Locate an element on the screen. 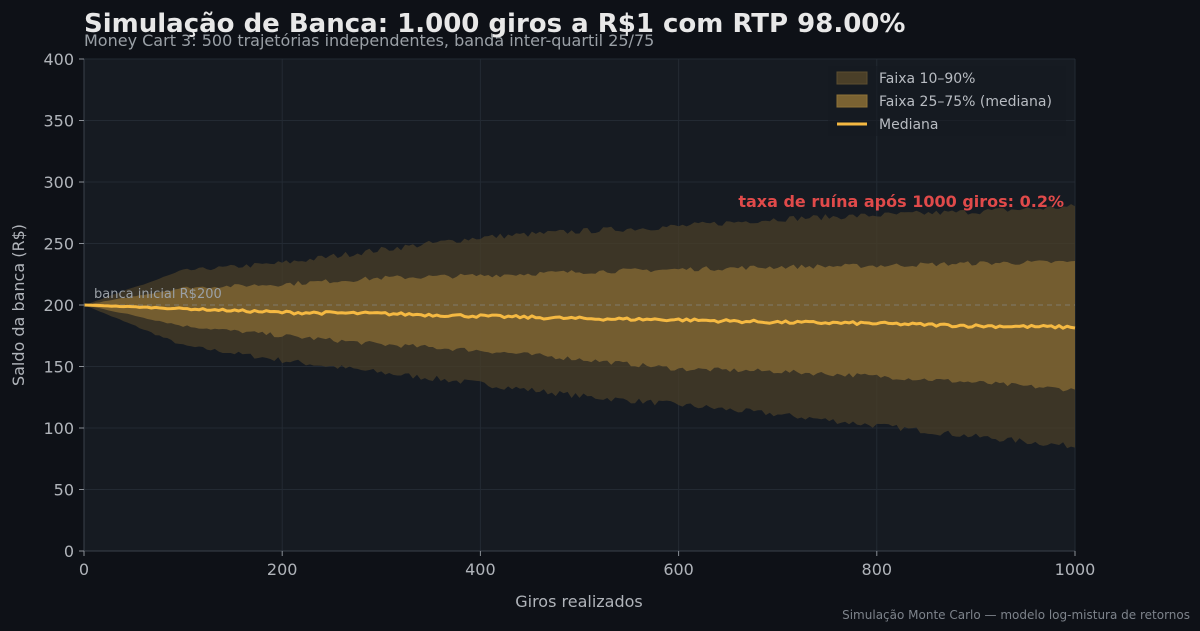 The width and height of the screenshot is (1200, 631). x-tick-label: 400 is located at coordinates (480, 569).